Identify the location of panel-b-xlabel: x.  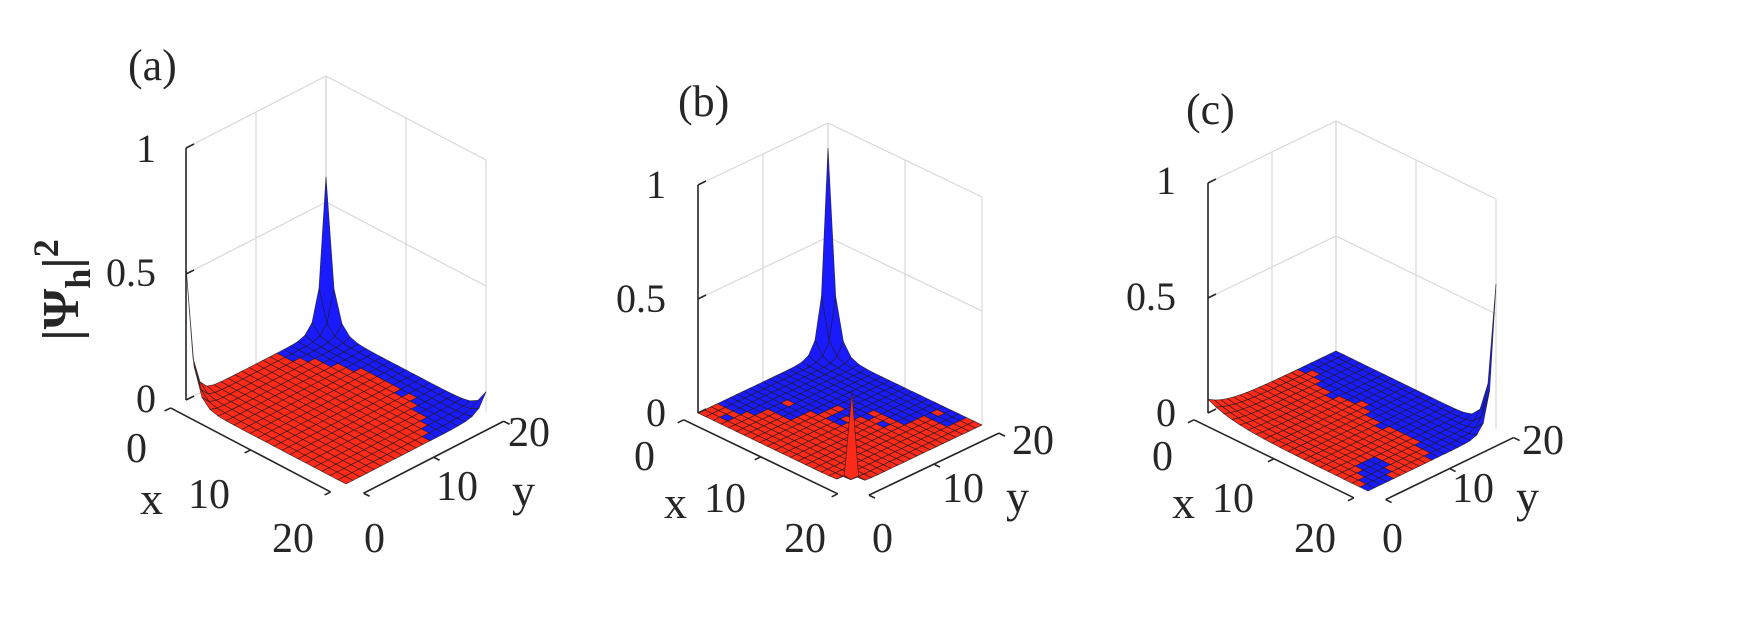
(675, 502).